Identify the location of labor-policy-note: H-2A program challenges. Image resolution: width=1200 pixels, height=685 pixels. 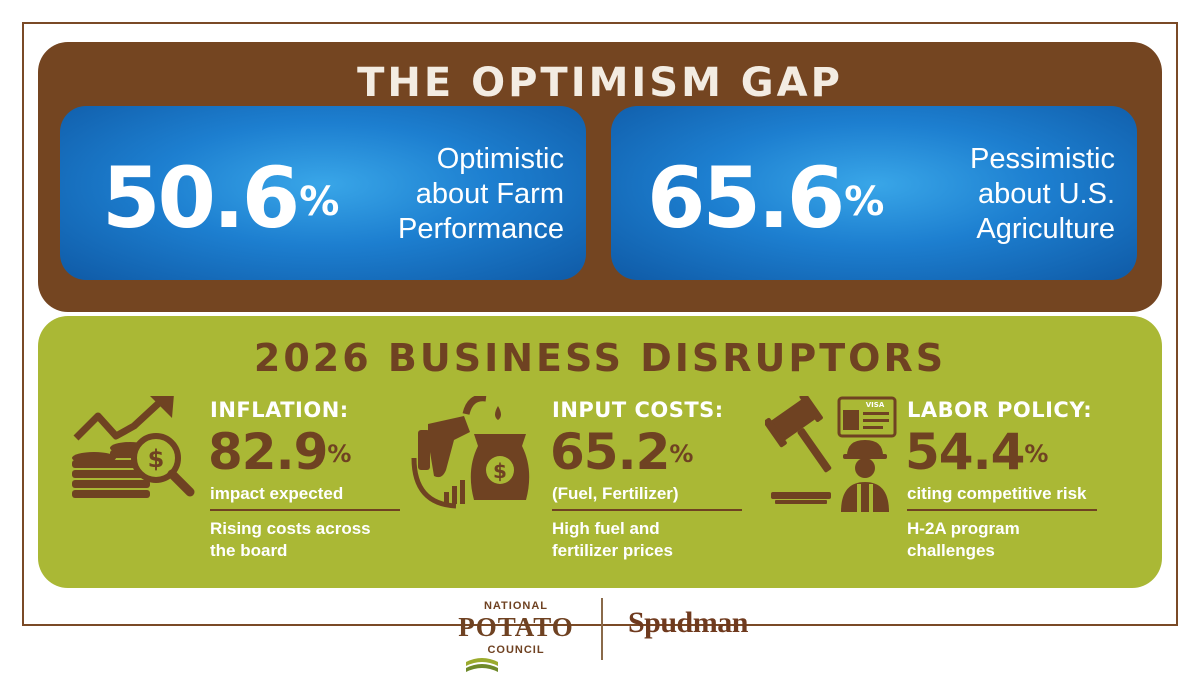
(963, 539).